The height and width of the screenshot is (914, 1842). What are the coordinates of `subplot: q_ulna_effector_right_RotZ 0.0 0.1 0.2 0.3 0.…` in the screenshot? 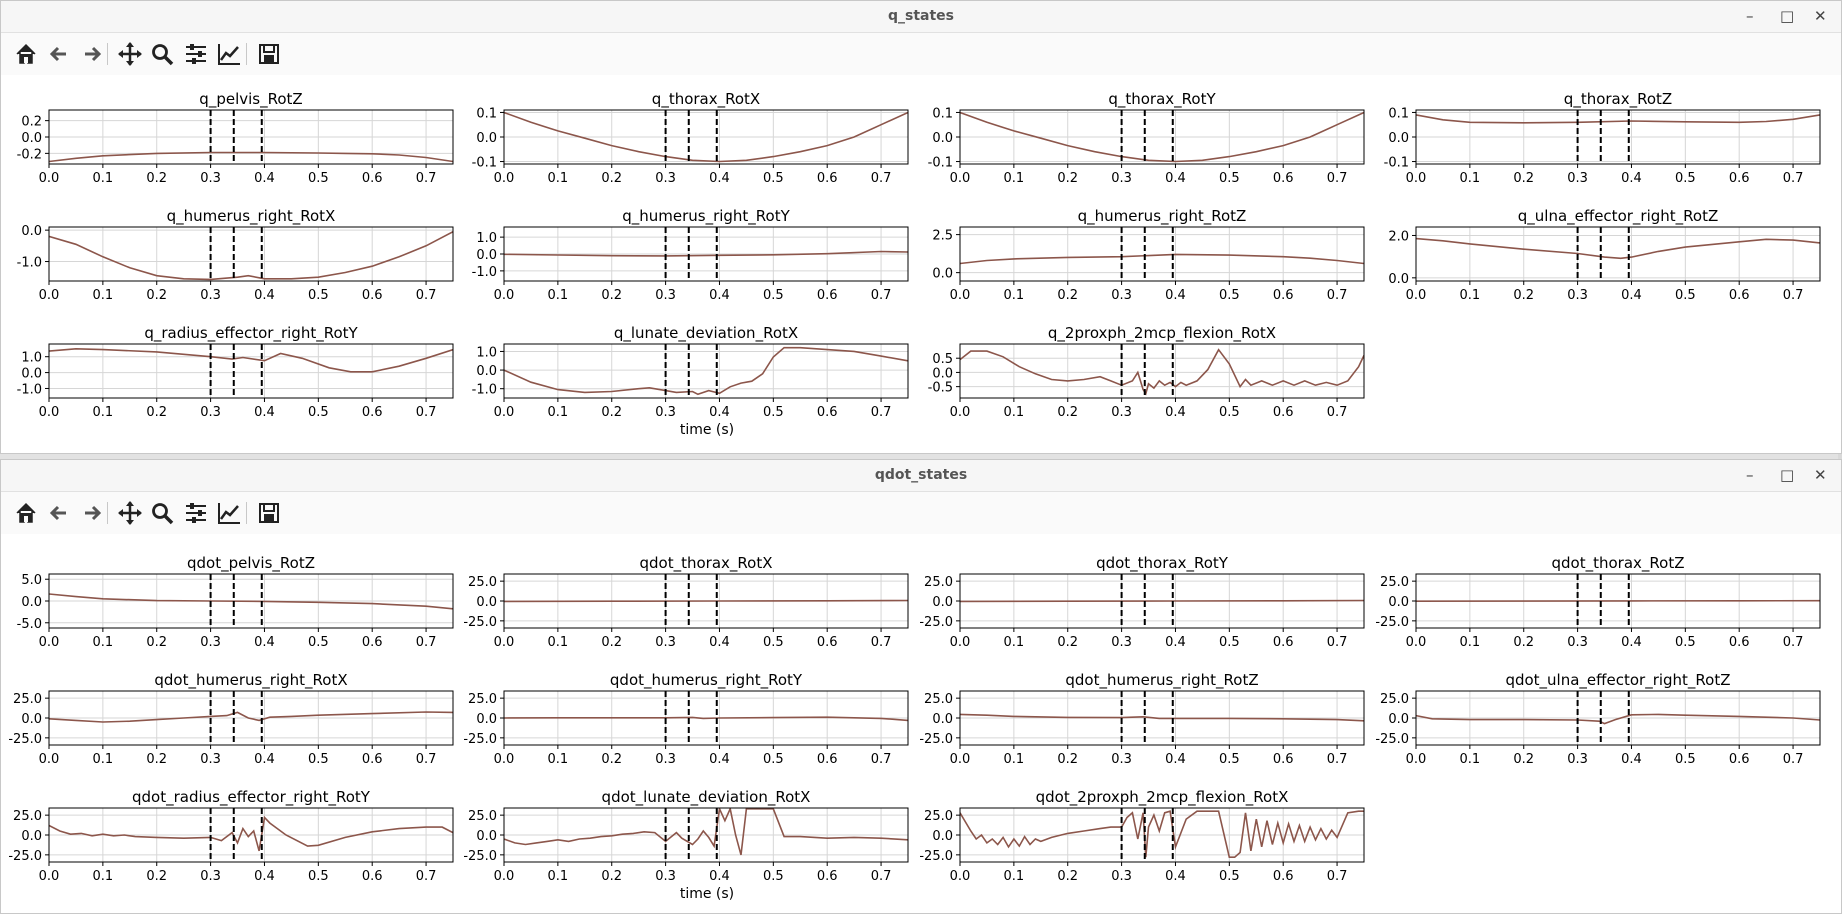 It's located at (1604, 255).